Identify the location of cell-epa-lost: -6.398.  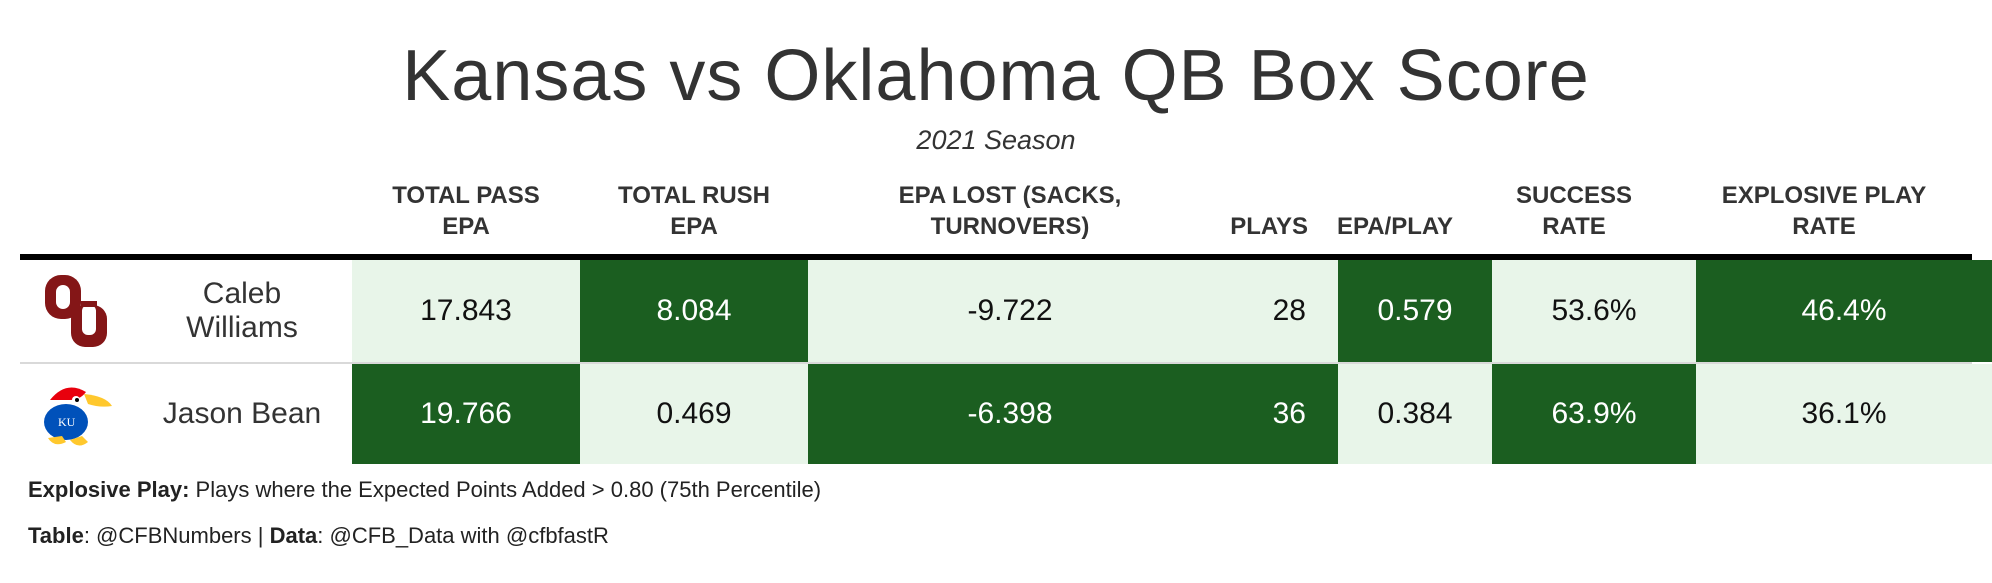
(1010, 414).